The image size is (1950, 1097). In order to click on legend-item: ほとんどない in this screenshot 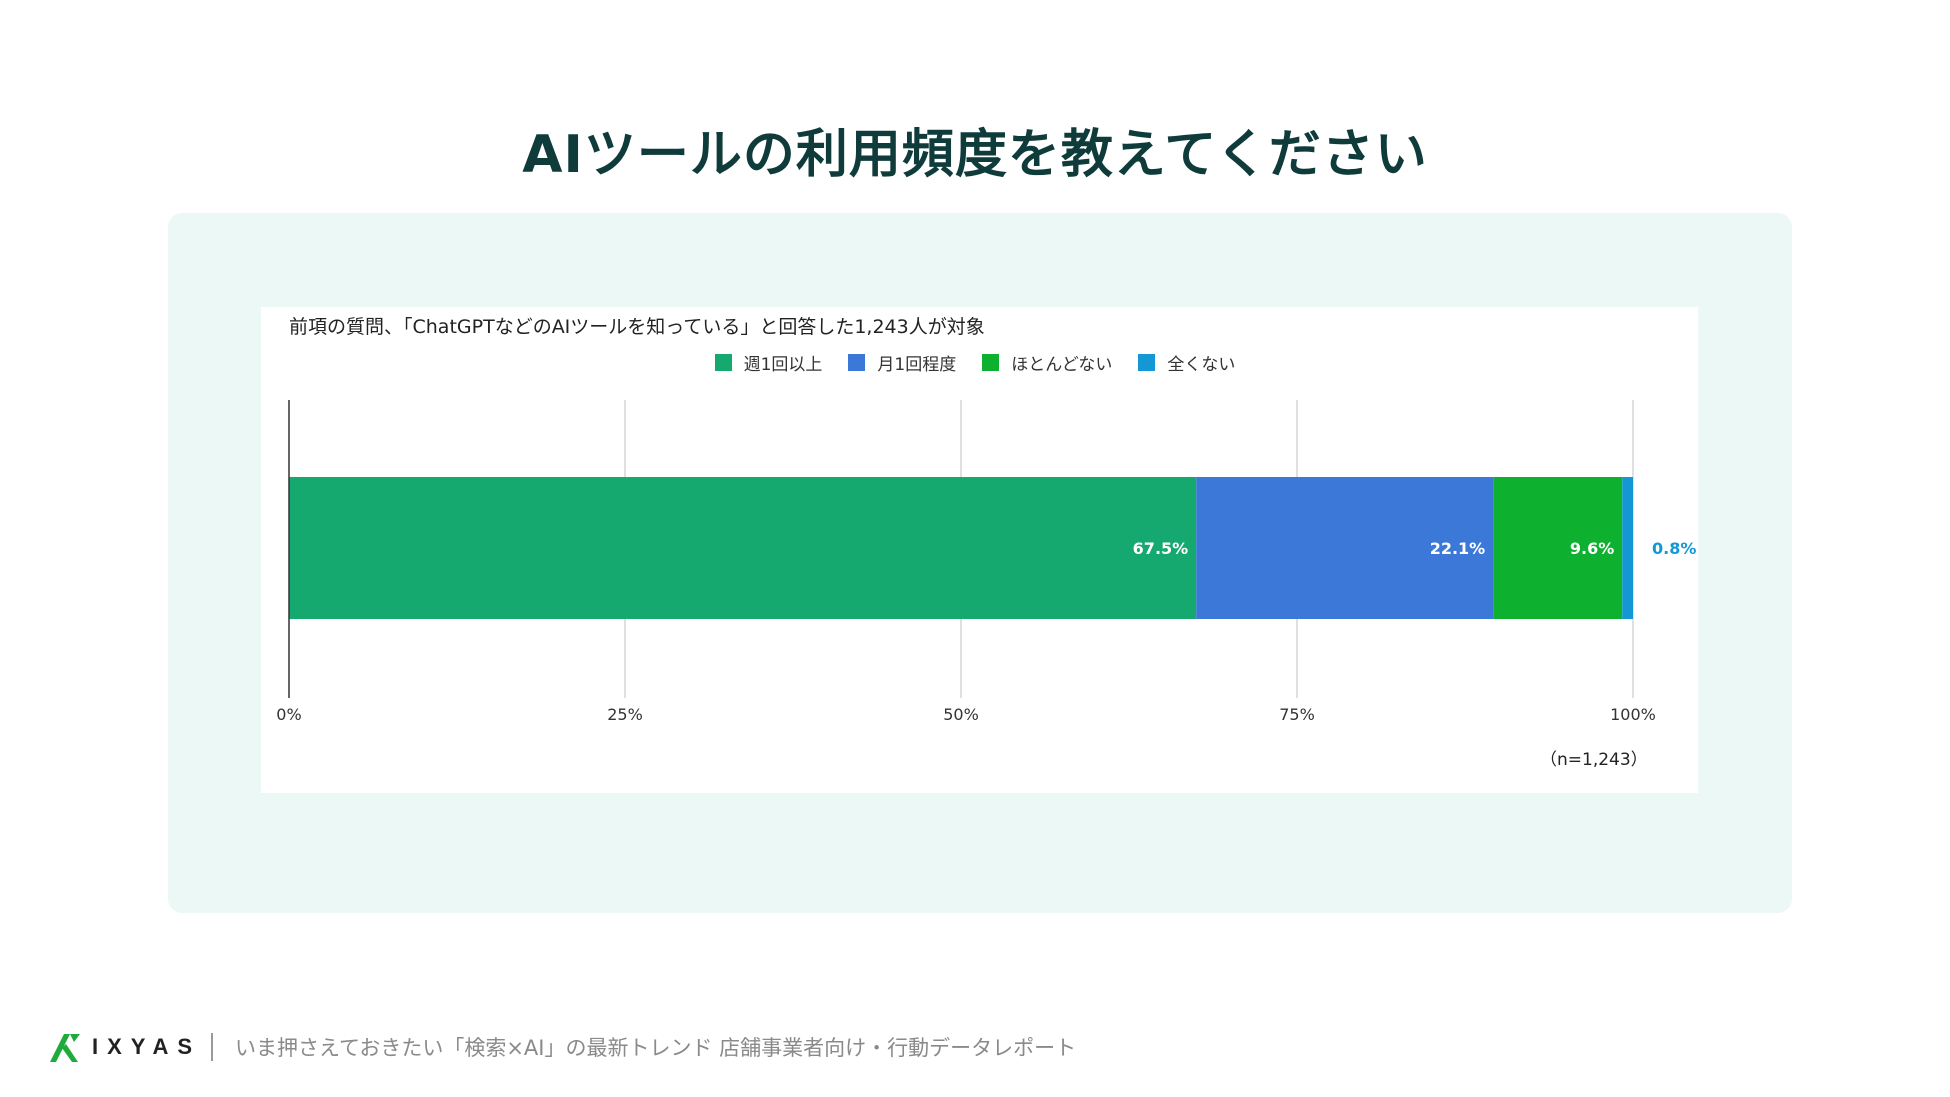, I will do `click(1047, 362)`.